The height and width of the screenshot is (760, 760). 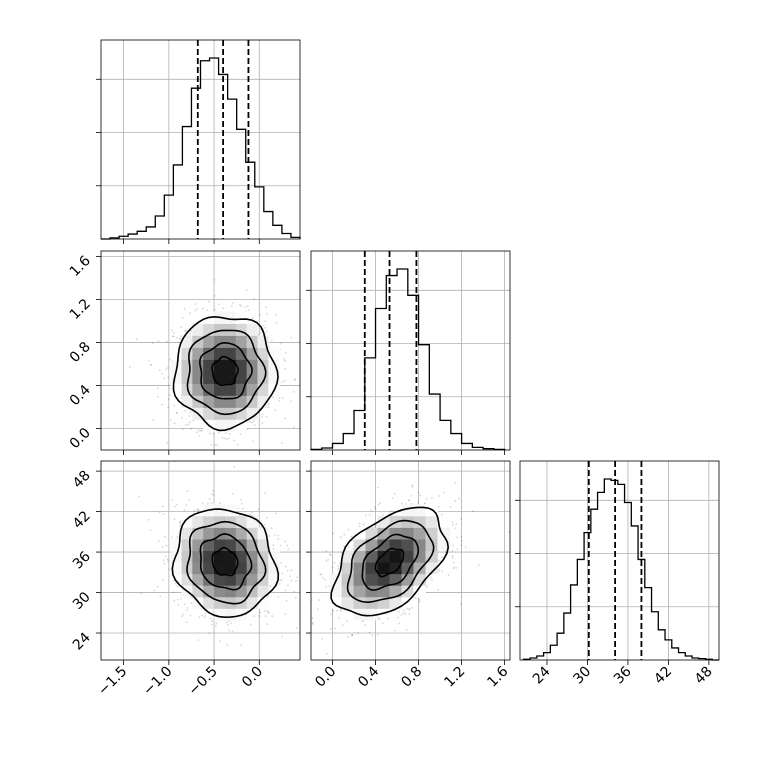 I want to click on histogram-2-xtick-label: 36, so click(x=623, y=675).